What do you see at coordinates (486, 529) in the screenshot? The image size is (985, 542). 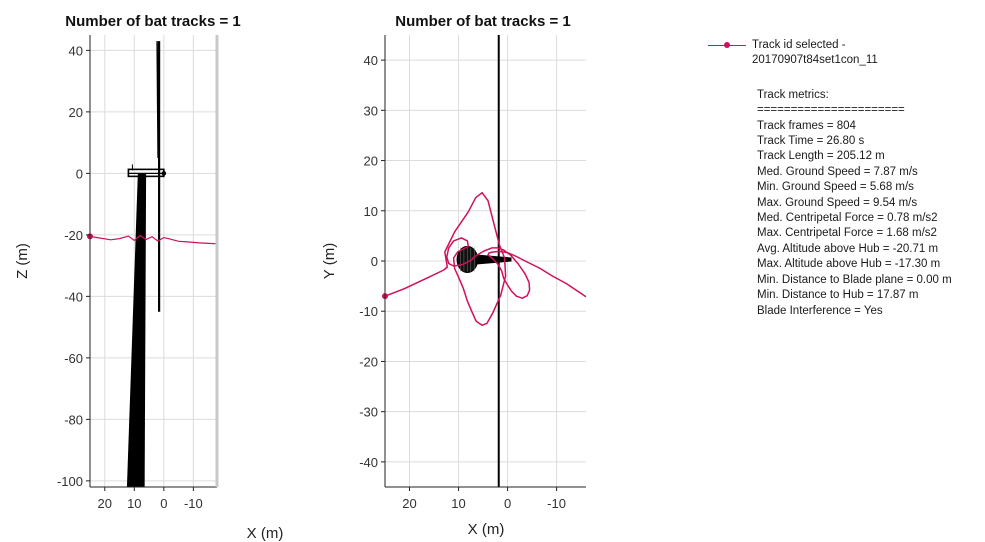 I see `right-x-axis-label: X (m)` at bounding box center [486, 529].